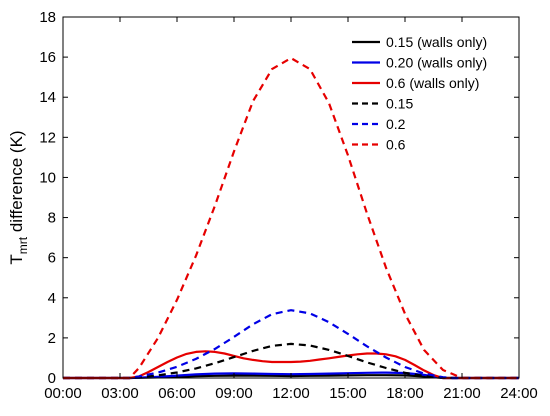 This screenshot has height=416, width=550. What do you see at coordinates (462, 393) in the screenshot?
I see `x-tick-label: 21:00` at bounding box center [462, 393].